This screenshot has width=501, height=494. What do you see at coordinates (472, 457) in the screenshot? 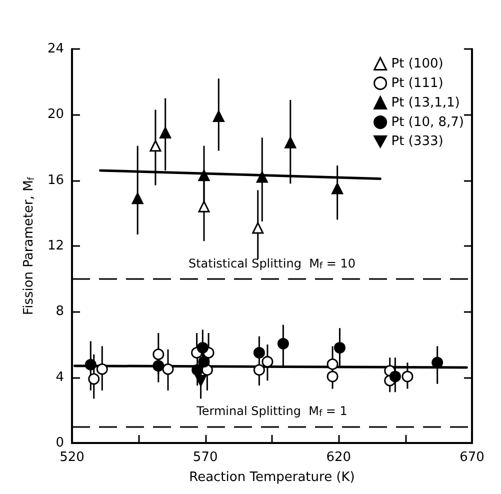
I see `x-tick-label: 670` at bounding box center [472, 457].